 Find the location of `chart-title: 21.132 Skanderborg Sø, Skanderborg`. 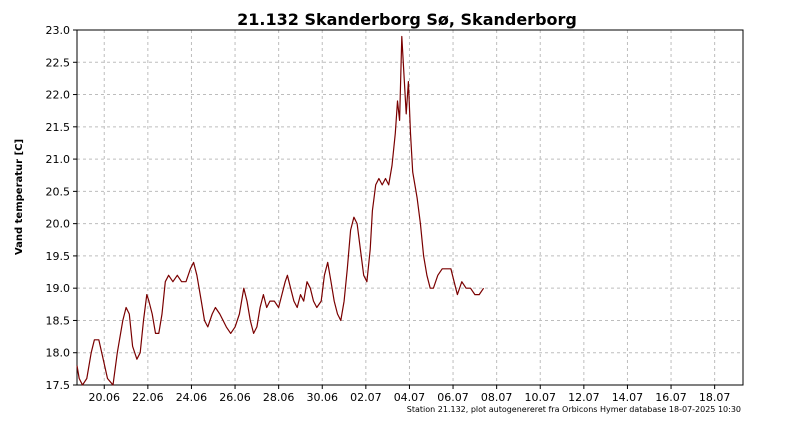

chart-title: 21.132 Skanderborg Sø, Skanderborg is located at coordinates (407, 19).